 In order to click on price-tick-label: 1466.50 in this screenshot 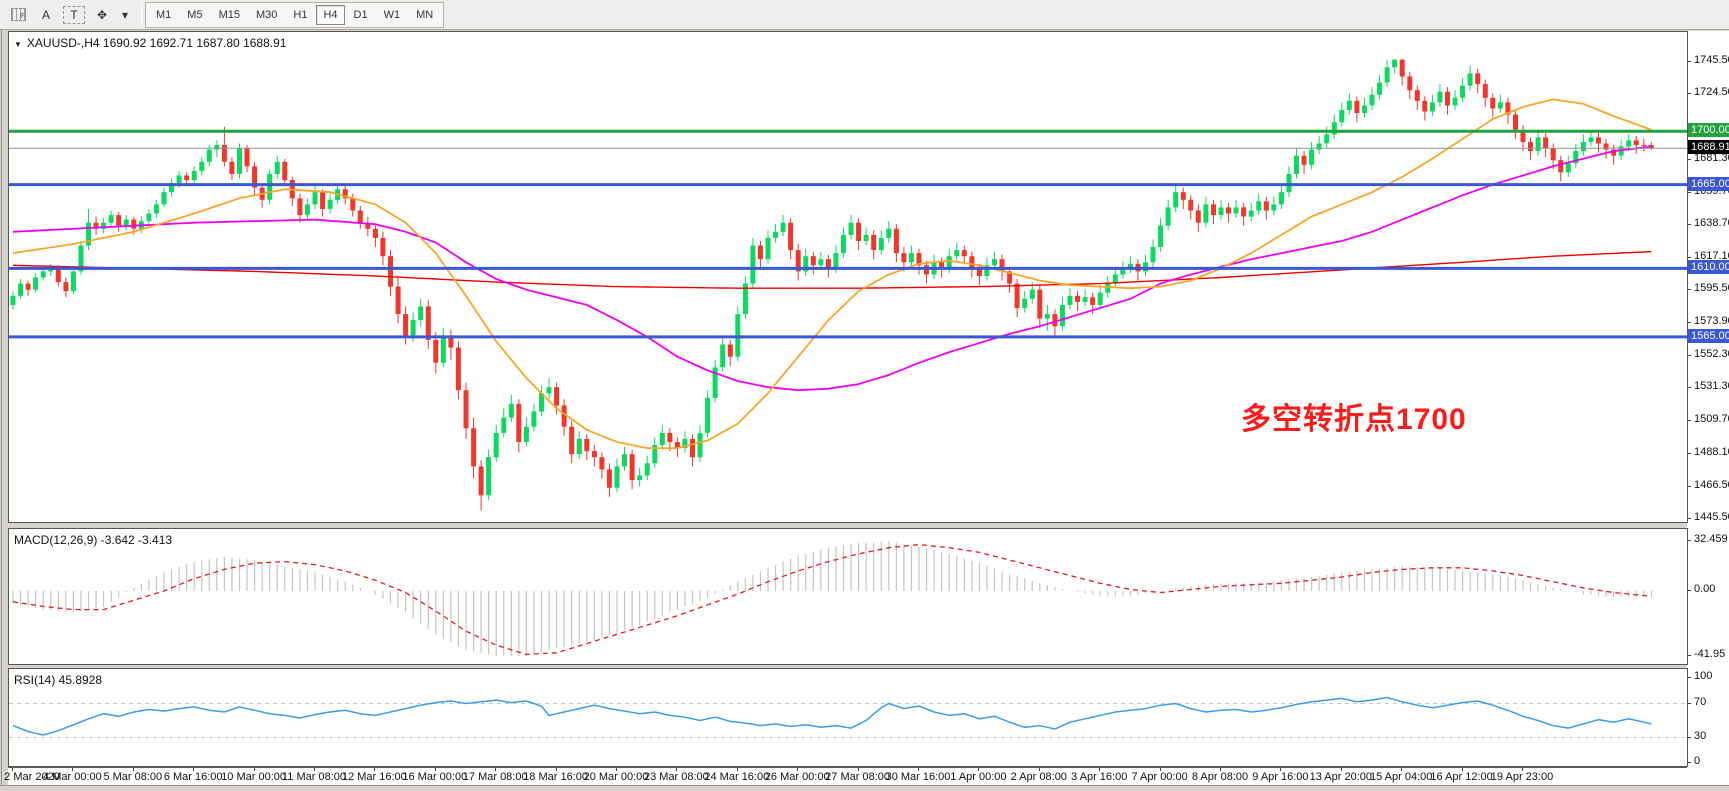, I will do `click(1711, 484)`.